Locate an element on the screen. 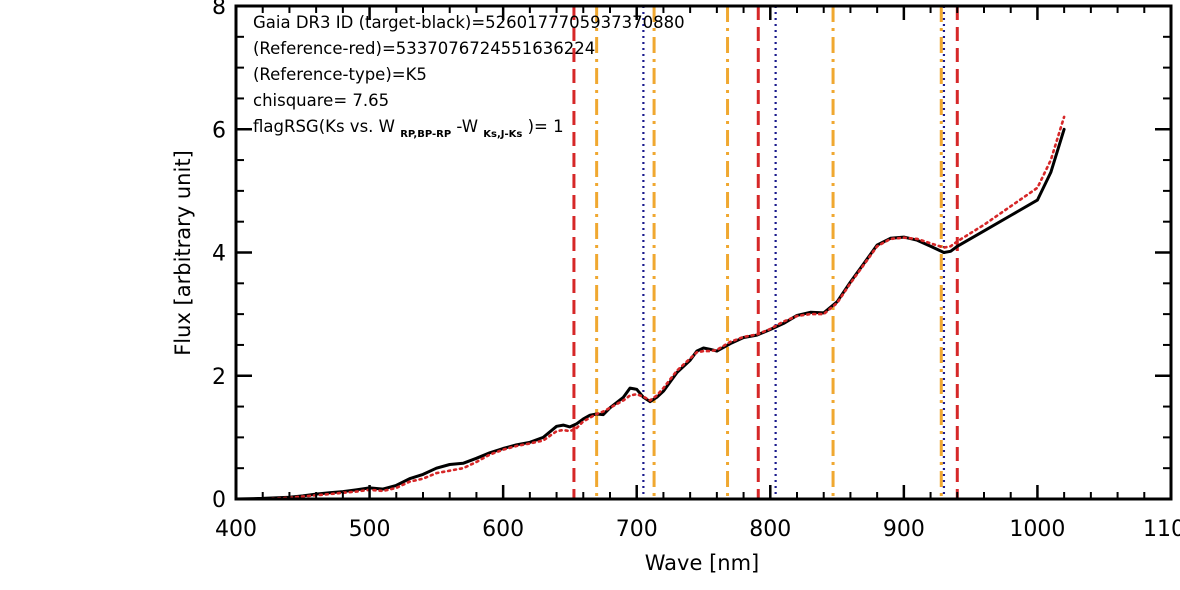 Image resolution: width=1180 pixels, height=590 pixels. y-tick-labels: 0 2 4 6 8 is located at coordinates (219, 256).